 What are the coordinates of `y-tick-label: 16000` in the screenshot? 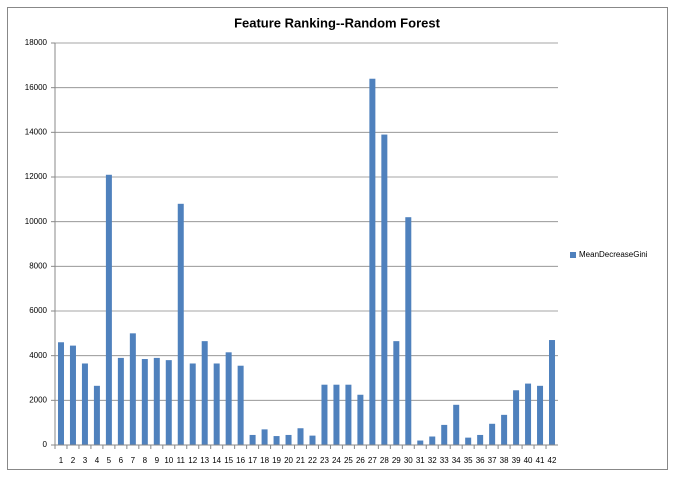 It's located at (36, 87).